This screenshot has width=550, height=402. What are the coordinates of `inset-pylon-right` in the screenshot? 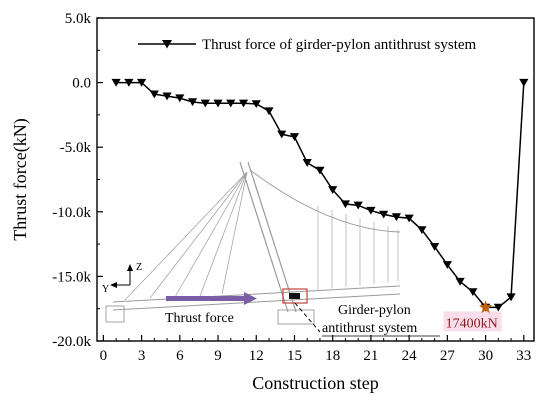 It's located at (272, 237).